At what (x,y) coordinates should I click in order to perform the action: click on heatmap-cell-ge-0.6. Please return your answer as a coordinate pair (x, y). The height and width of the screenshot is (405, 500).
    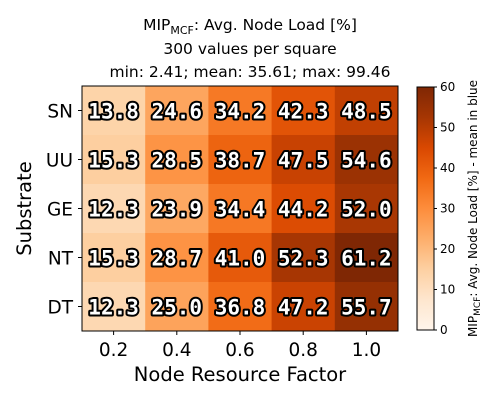
    Looking at the image, I should click on (240, 209).